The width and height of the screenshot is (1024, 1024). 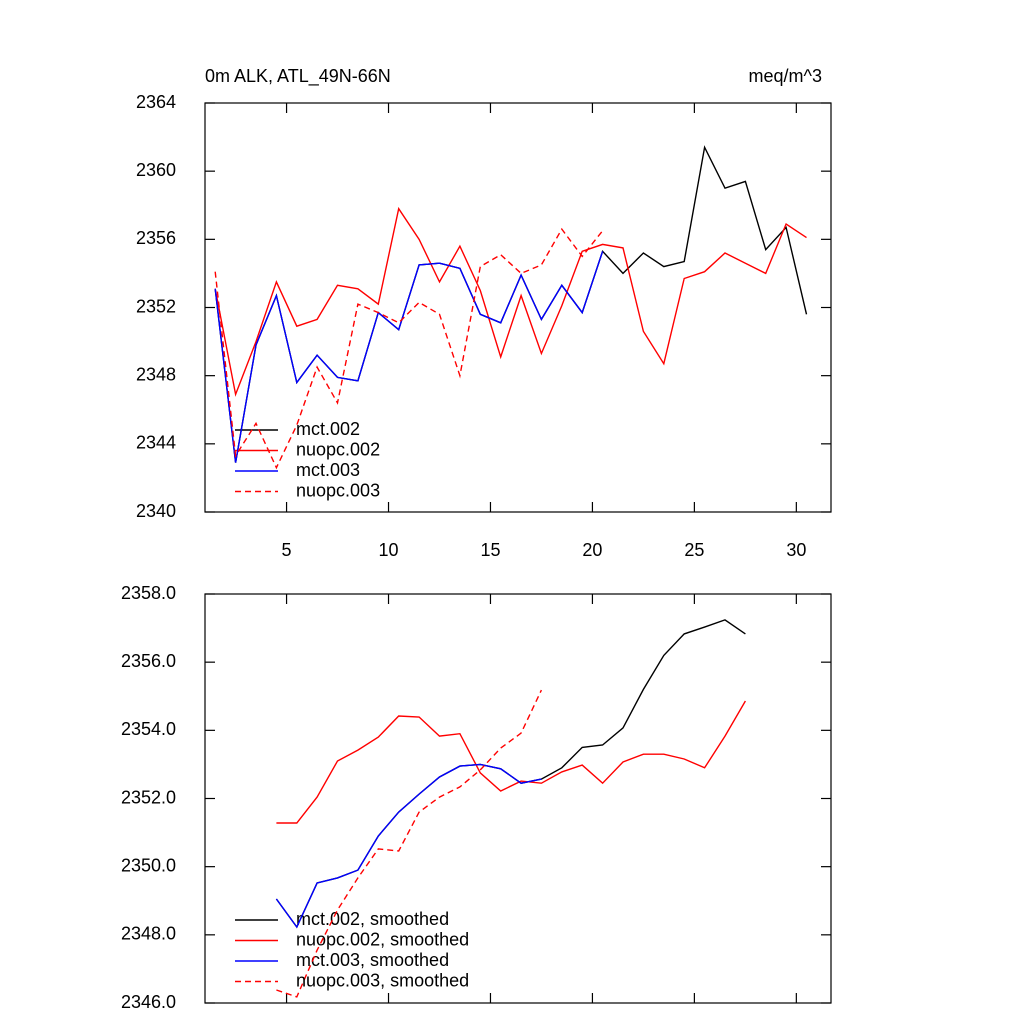 I want to click on x-tick-label: 20, so click(x=592, y=550).